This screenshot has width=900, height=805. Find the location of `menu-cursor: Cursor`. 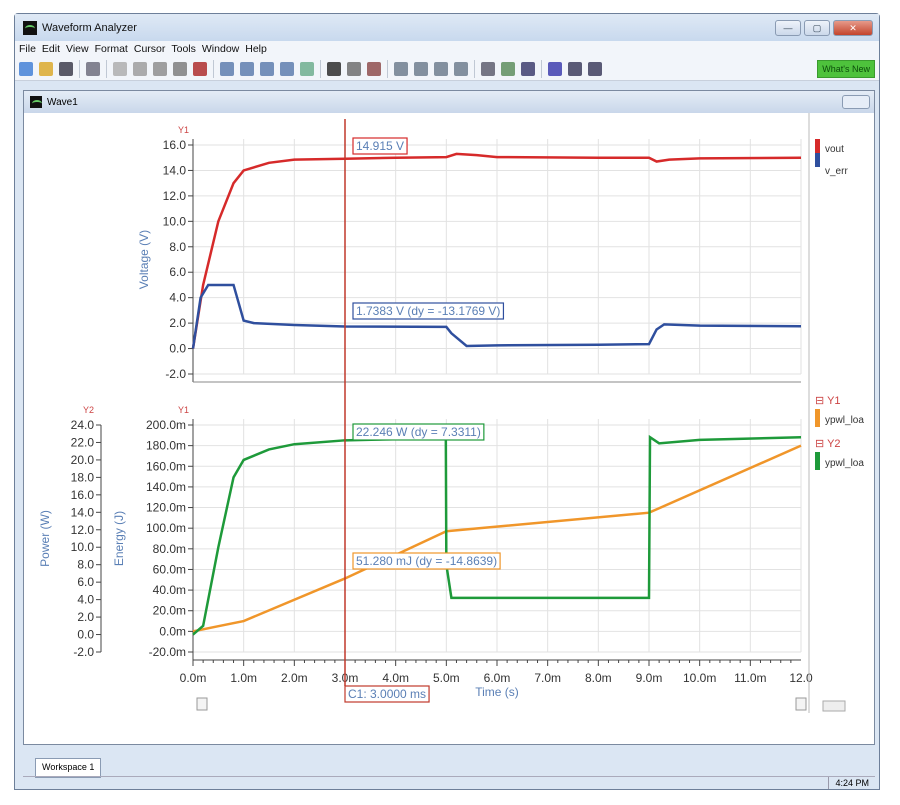

menu-cursor: Cursor is located at coordinates (149, 49).